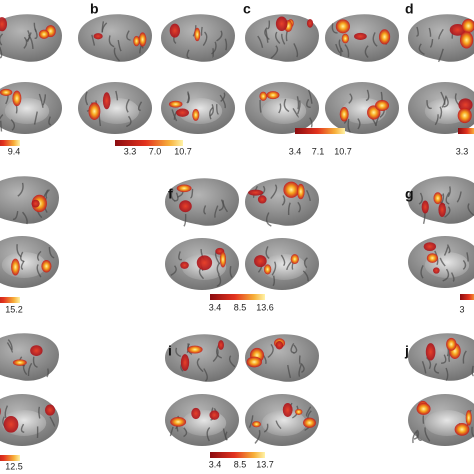 Image resolution: width=474 pixels, height=474 pixels. What do you see at coordinates (204, 423) in the screenshot?
I see `medial-wall` at bounding box center [204, 423].